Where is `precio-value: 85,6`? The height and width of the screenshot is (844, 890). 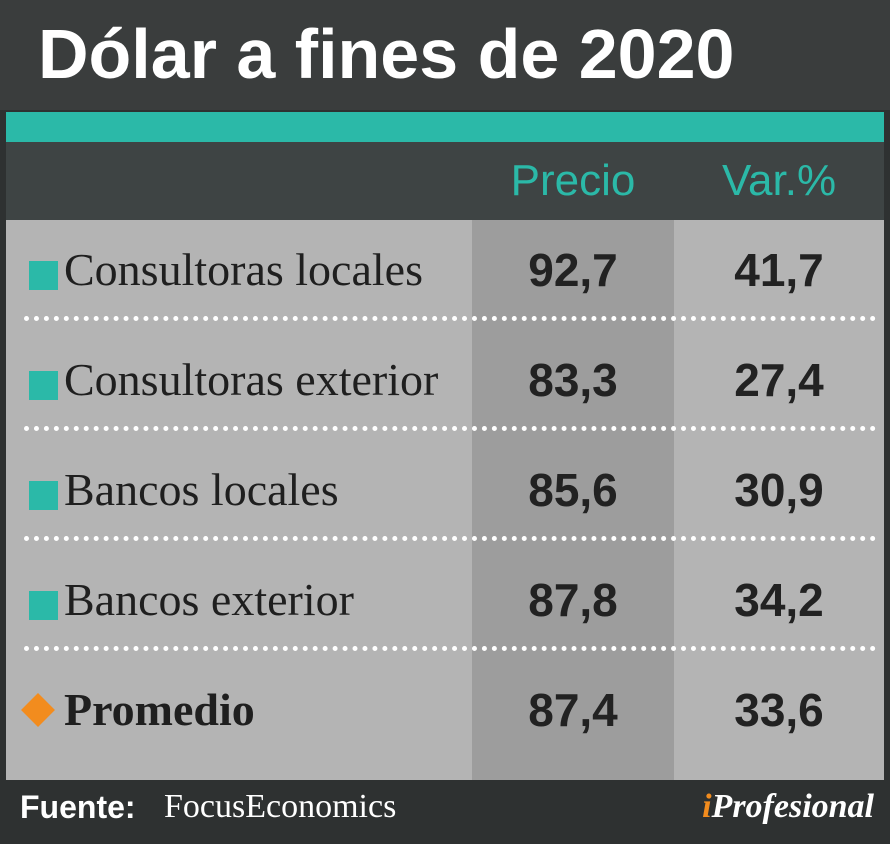 precio-value: 85,6 is located at coordinates (573, 490).